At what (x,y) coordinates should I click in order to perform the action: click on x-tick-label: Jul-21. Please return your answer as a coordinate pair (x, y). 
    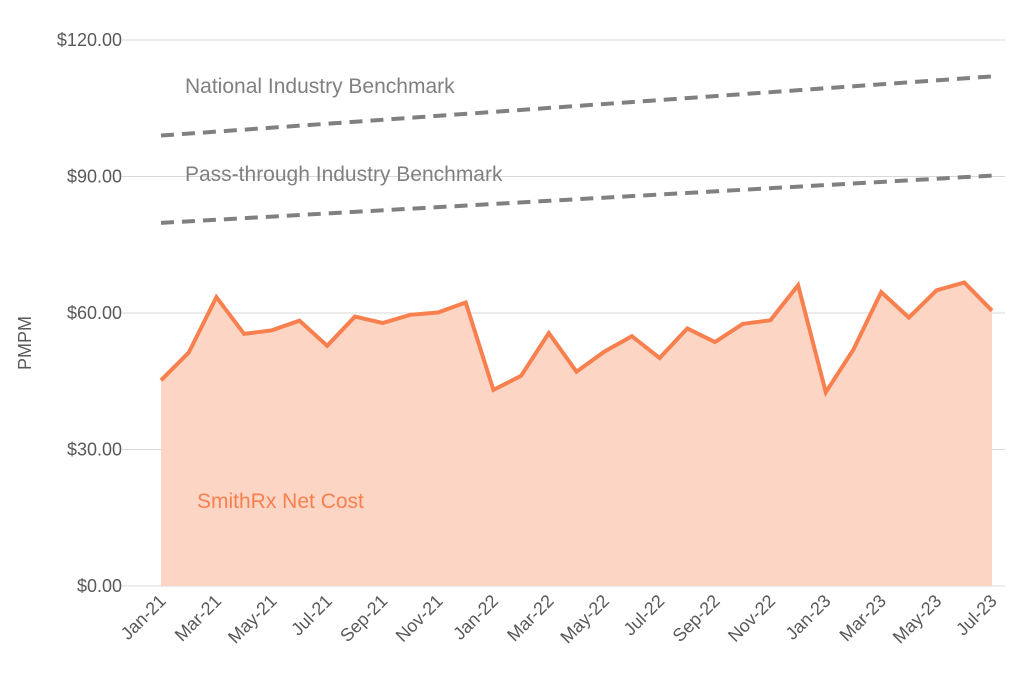
    Looking at the image, I should click on (311, 615).